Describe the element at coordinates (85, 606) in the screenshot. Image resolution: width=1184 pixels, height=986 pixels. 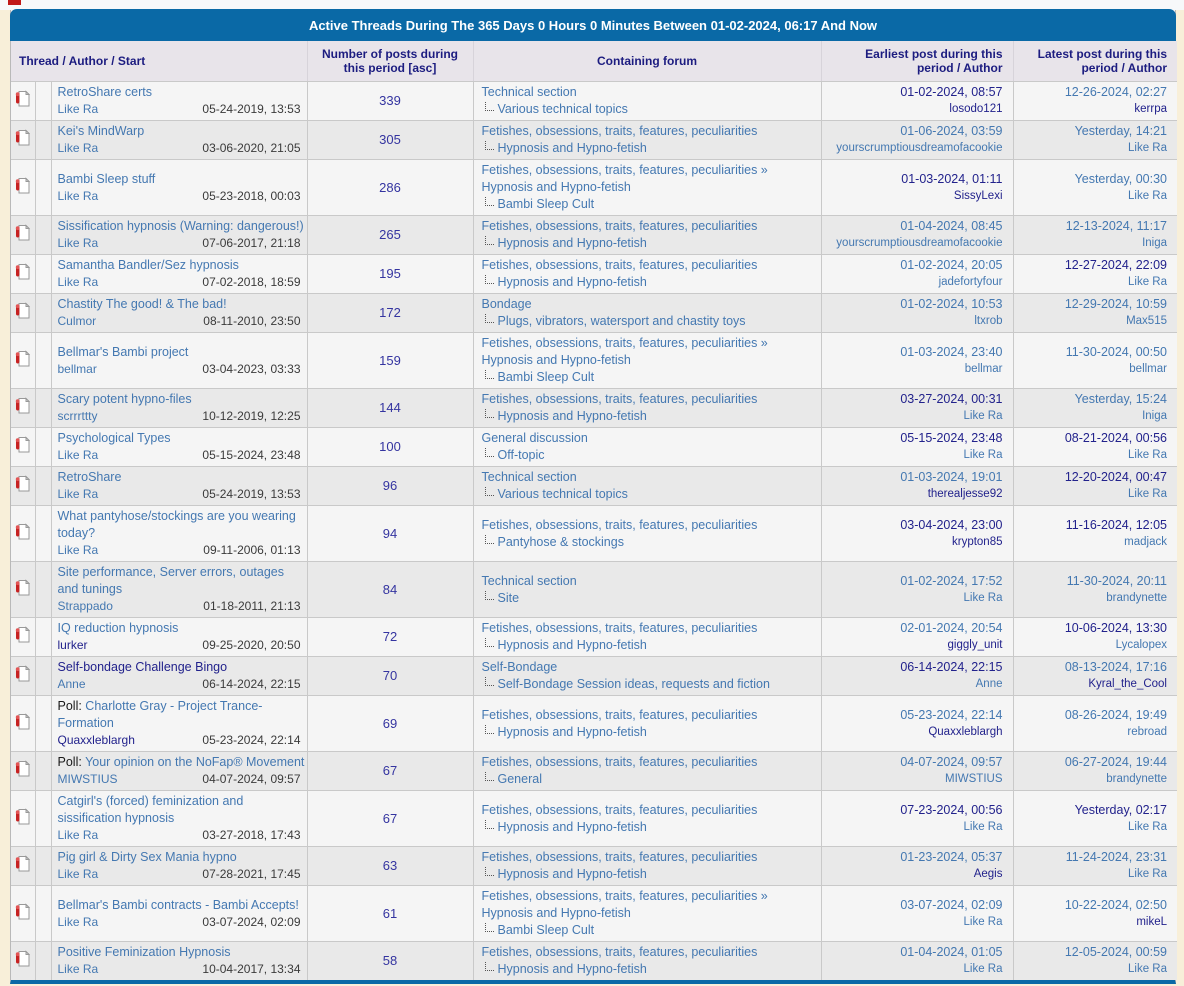
I see `thread-author-link: Strappado` at that location.